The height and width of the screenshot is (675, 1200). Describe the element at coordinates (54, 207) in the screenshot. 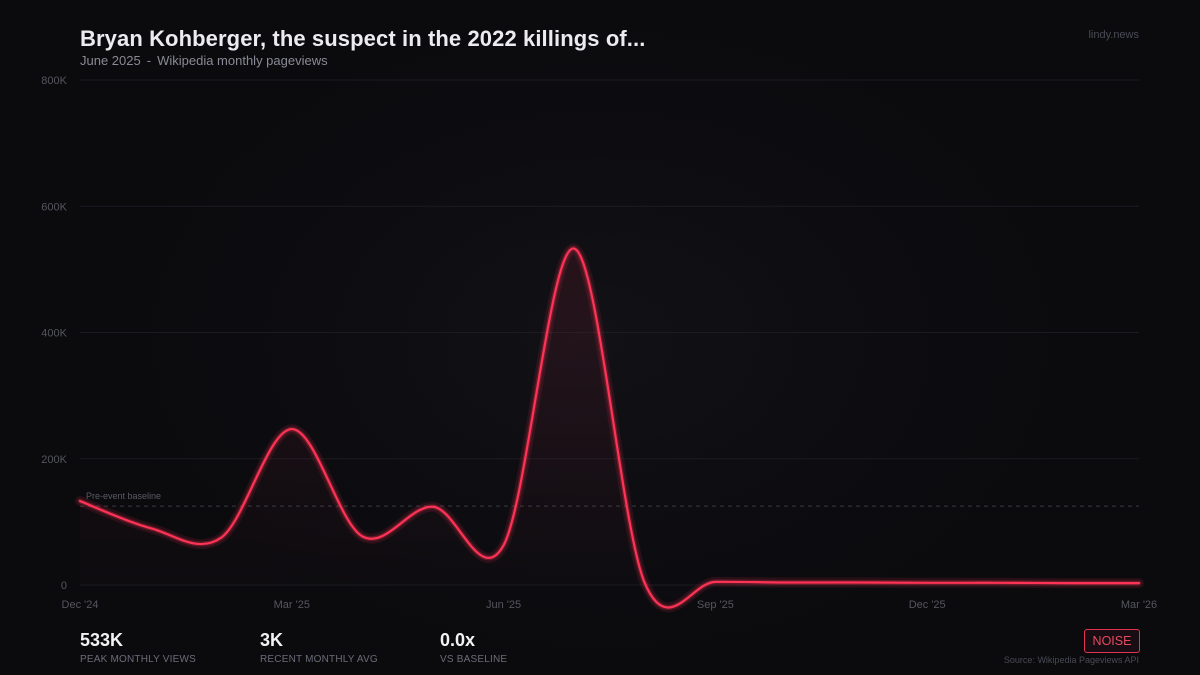

I see `y-tick-label-600K: 600K` at that location.